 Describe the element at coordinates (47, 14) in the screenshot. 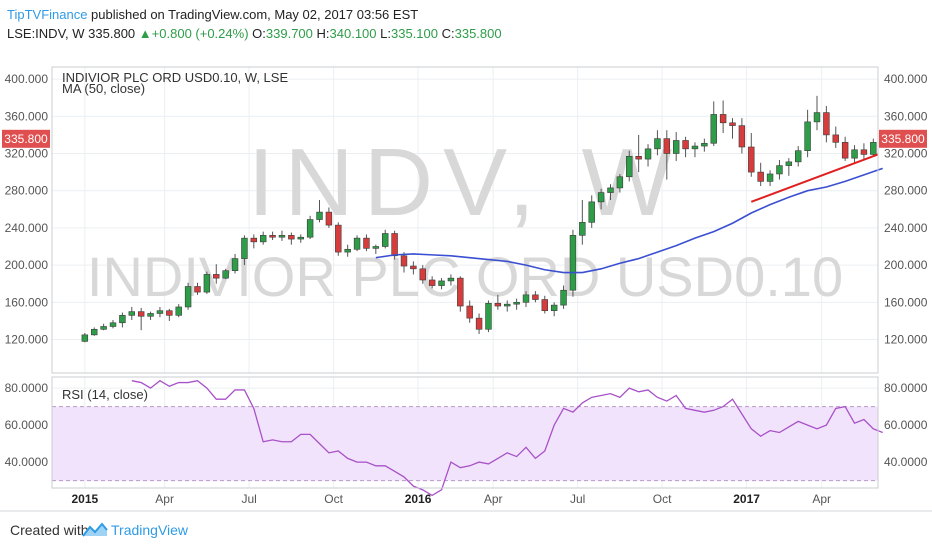

I see `author-link: TipTVFinance` at that location.